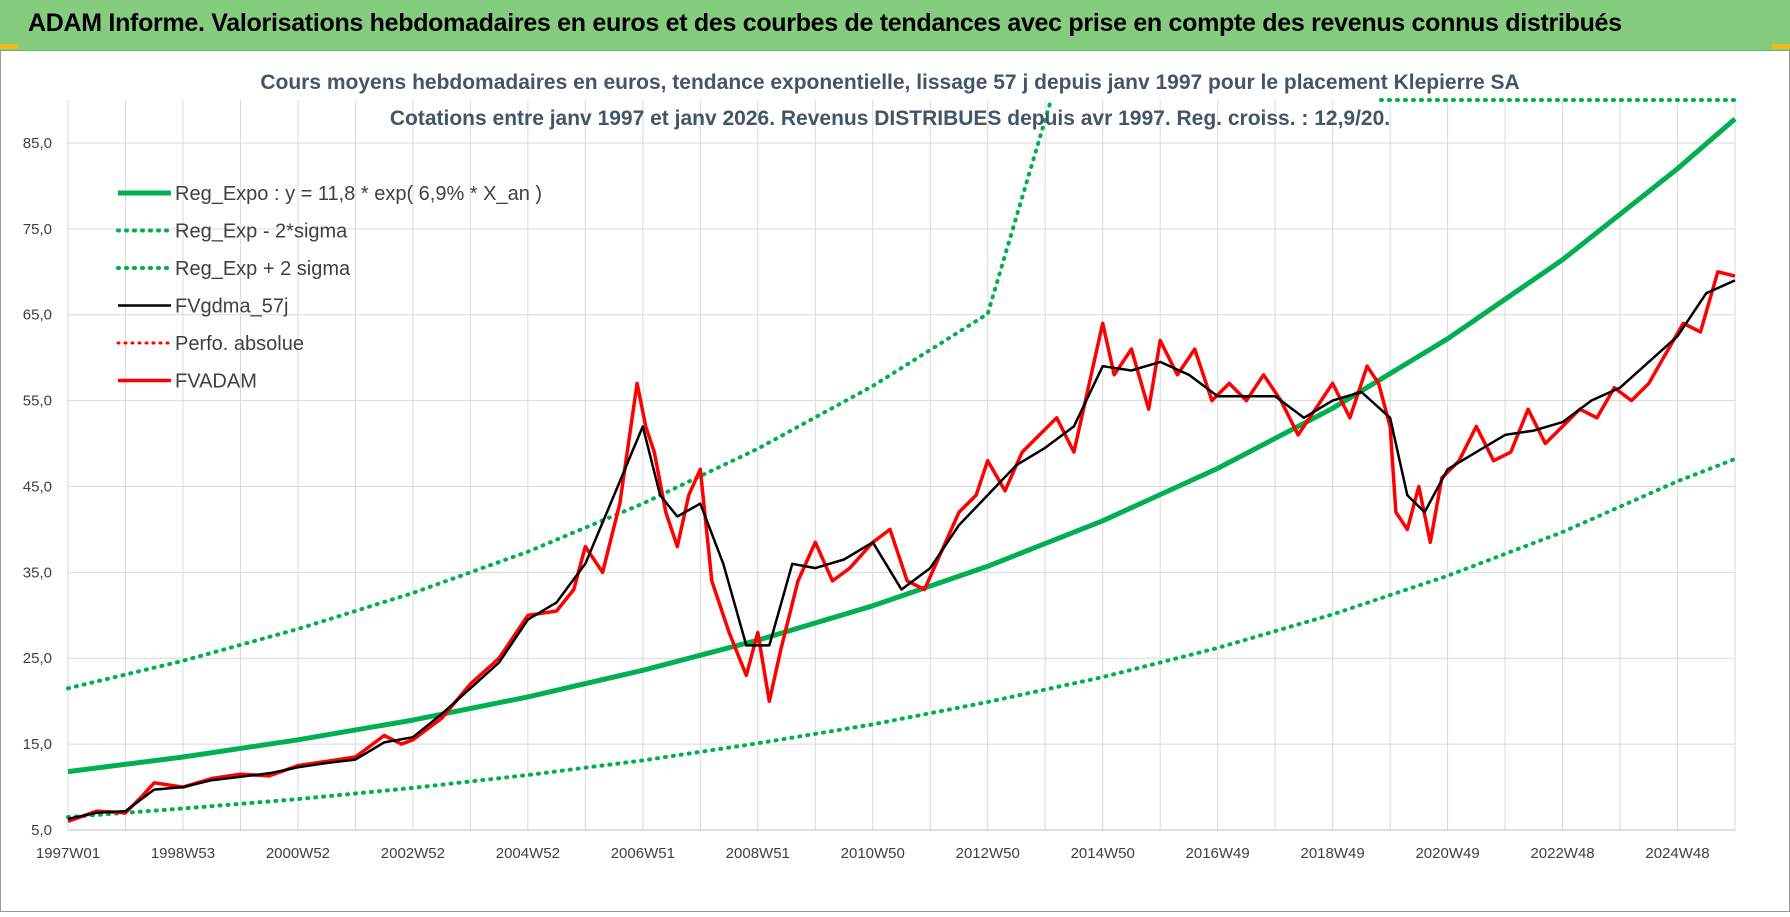 This screenshot has height=917, width=1790. Describe the element at coordinates (643, 853) in the screenshot. I see `x-tick-label: 2006W51` at that location.